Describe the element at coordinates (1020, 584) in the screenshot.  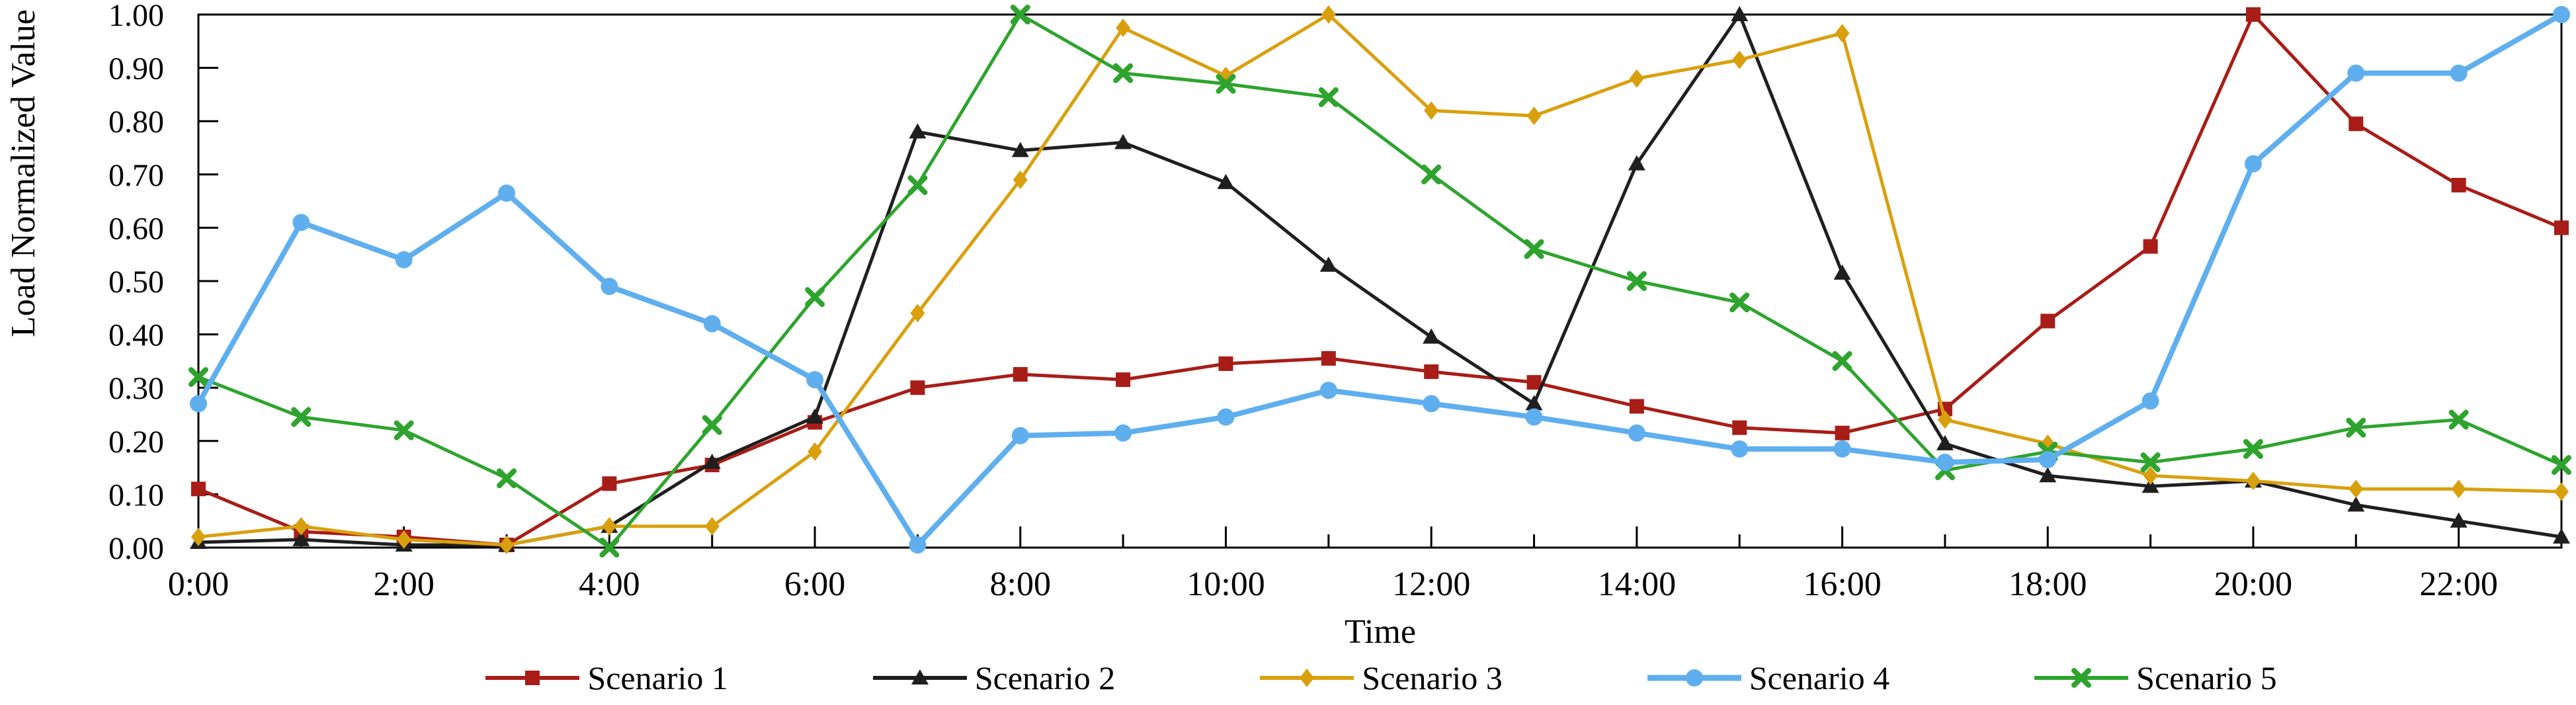
I see `x-tick-label: 8:00` at that location.